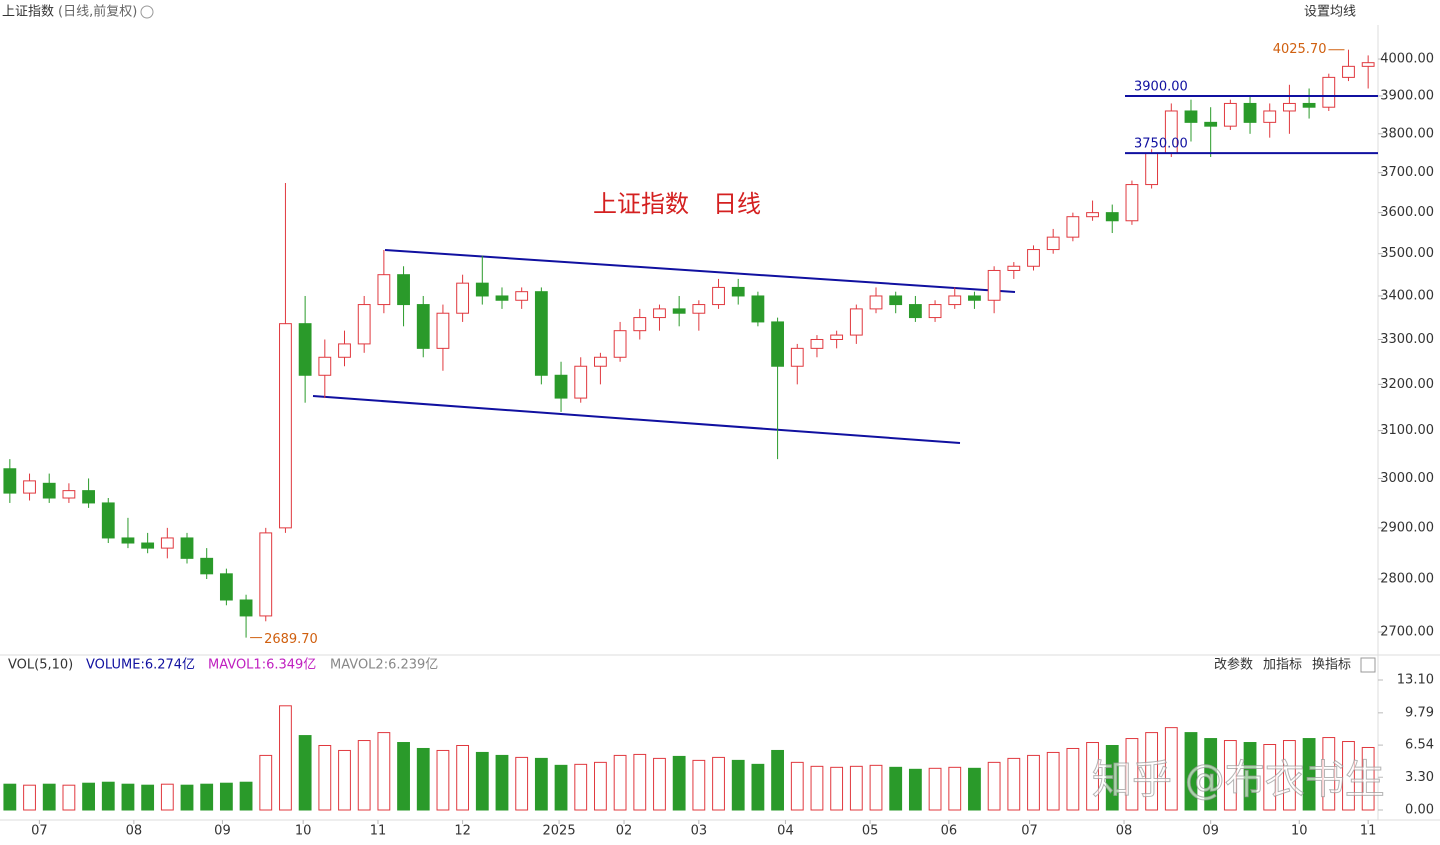 This screenshot has width=1440, height=845. I want to click on x-tick-label: 11, so click(378, 831).